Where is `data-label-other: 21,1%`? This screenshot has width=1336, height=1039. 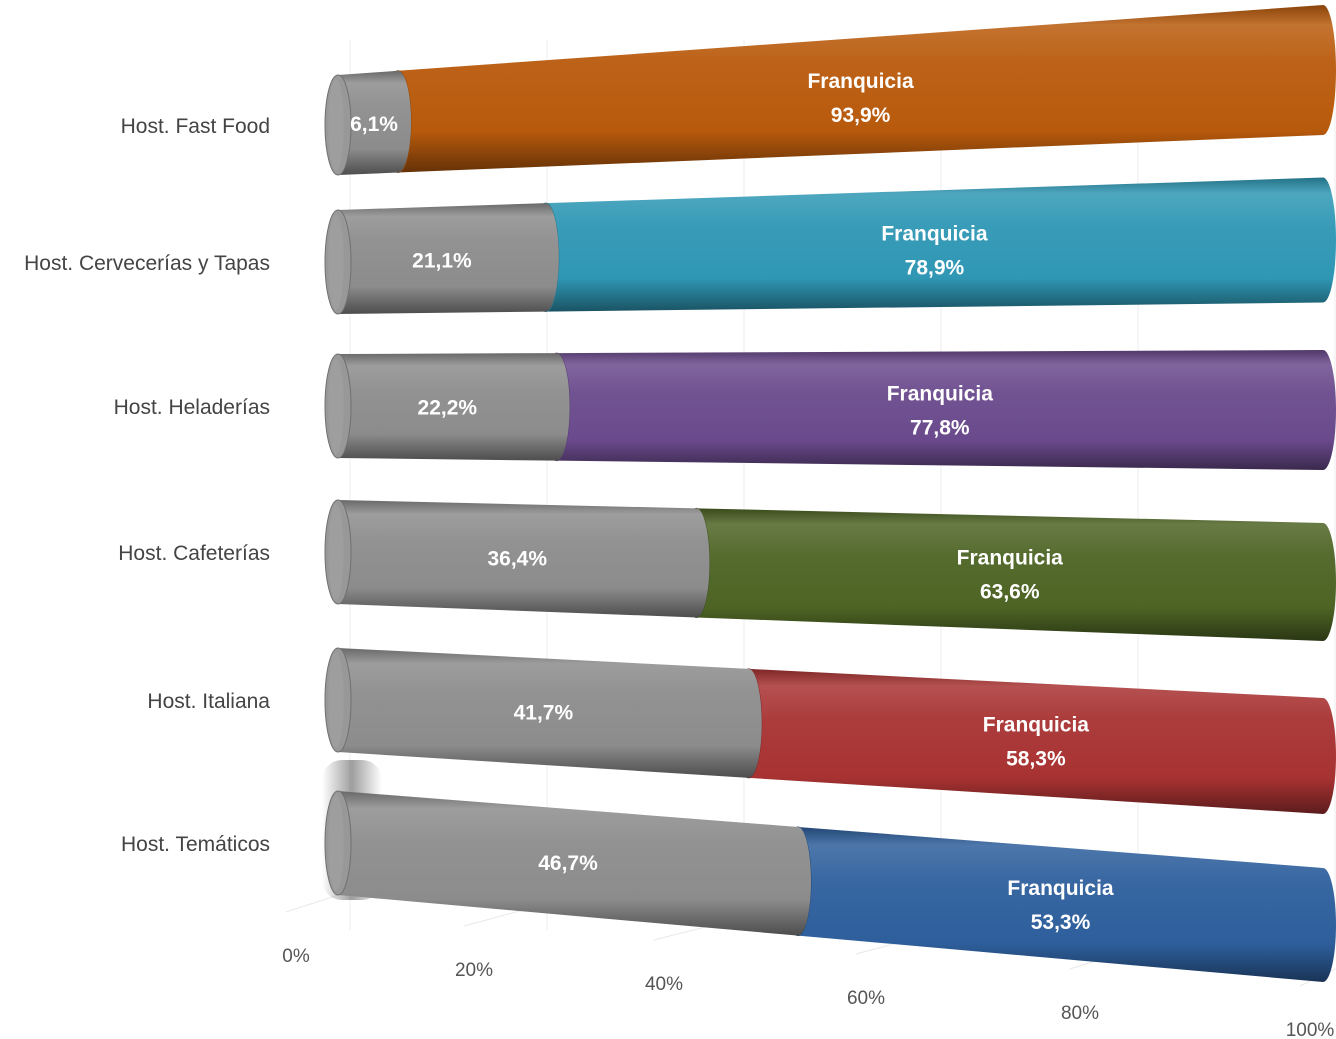
data-label-other: 21,1% is located at coordinates (442, 261).